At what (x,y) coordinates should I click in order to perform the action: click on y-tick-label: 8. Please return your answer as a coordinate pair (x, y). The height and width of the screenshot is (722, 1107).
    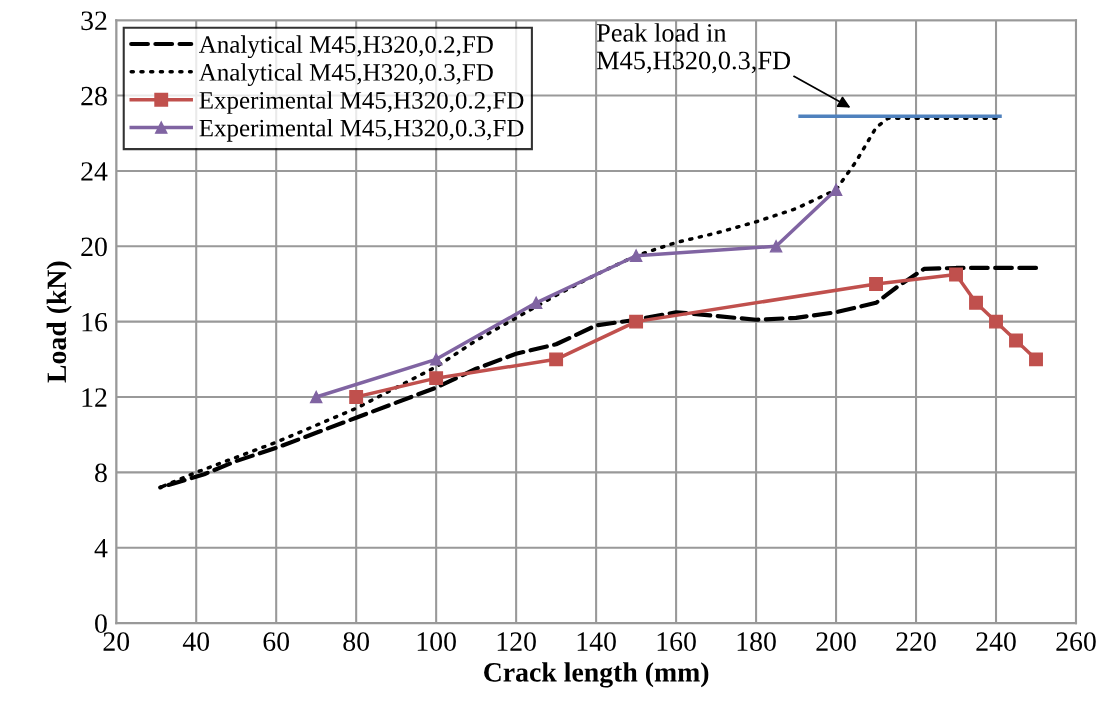
    Looking at the image, I should click on (101, 473).